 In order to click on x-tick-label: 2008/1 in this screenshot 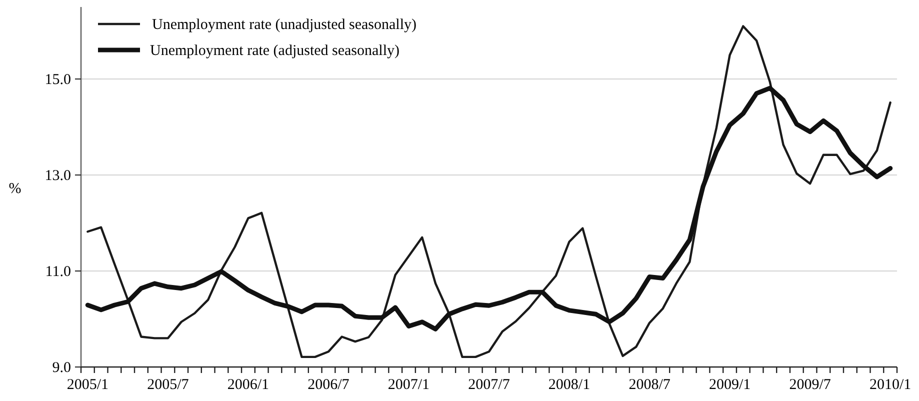, I will do `click(569, 385)`.